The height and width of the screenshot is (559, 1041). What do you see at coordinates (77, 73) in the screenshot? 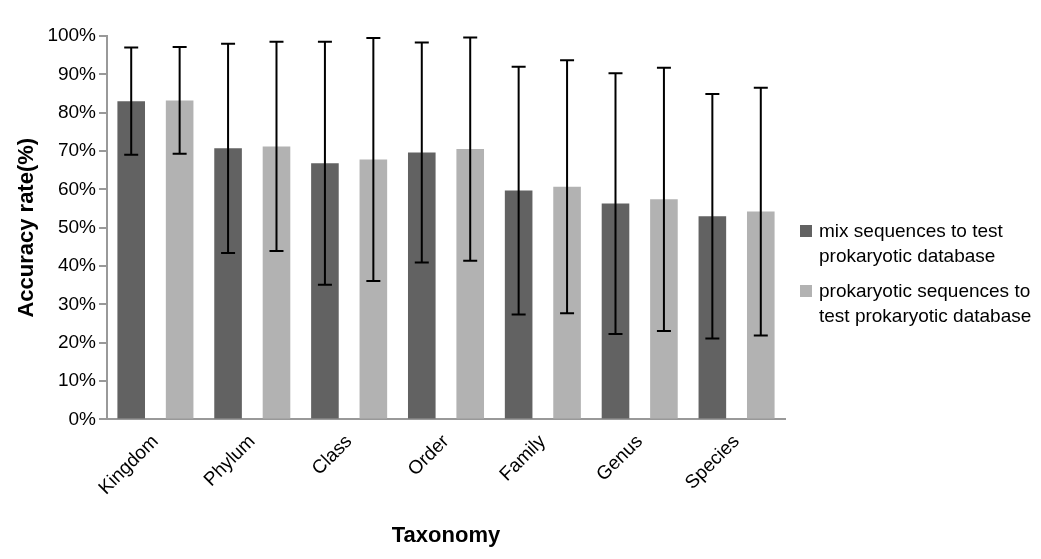
I see `y-tick-label: 90%` at bounding box center [77, 73].